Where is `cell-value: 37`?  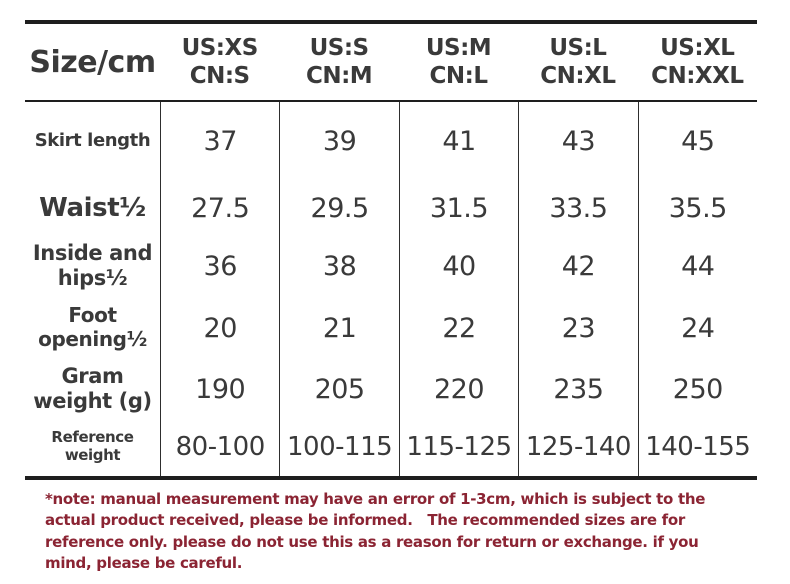
cell-value: 37 is located at coordinates (219, 141).